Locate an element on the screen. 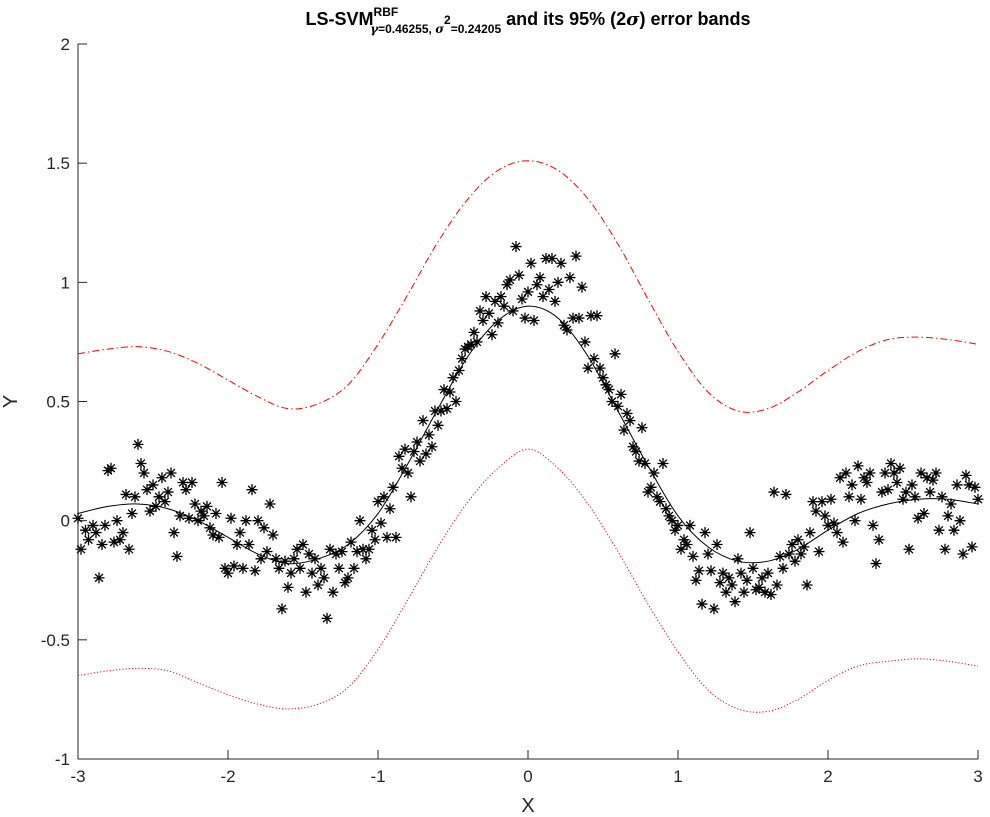 The image size is (990, 817). y-tick-label: 0.5 is located at coordinates (58, 402).